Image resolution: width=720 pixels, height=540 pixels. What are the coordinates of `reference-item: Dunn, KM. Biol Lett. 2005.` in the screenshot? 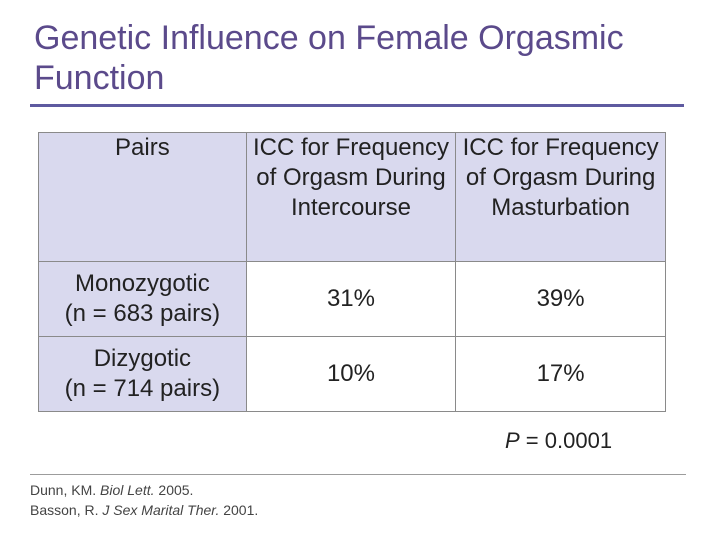 It's located at (112, 490).